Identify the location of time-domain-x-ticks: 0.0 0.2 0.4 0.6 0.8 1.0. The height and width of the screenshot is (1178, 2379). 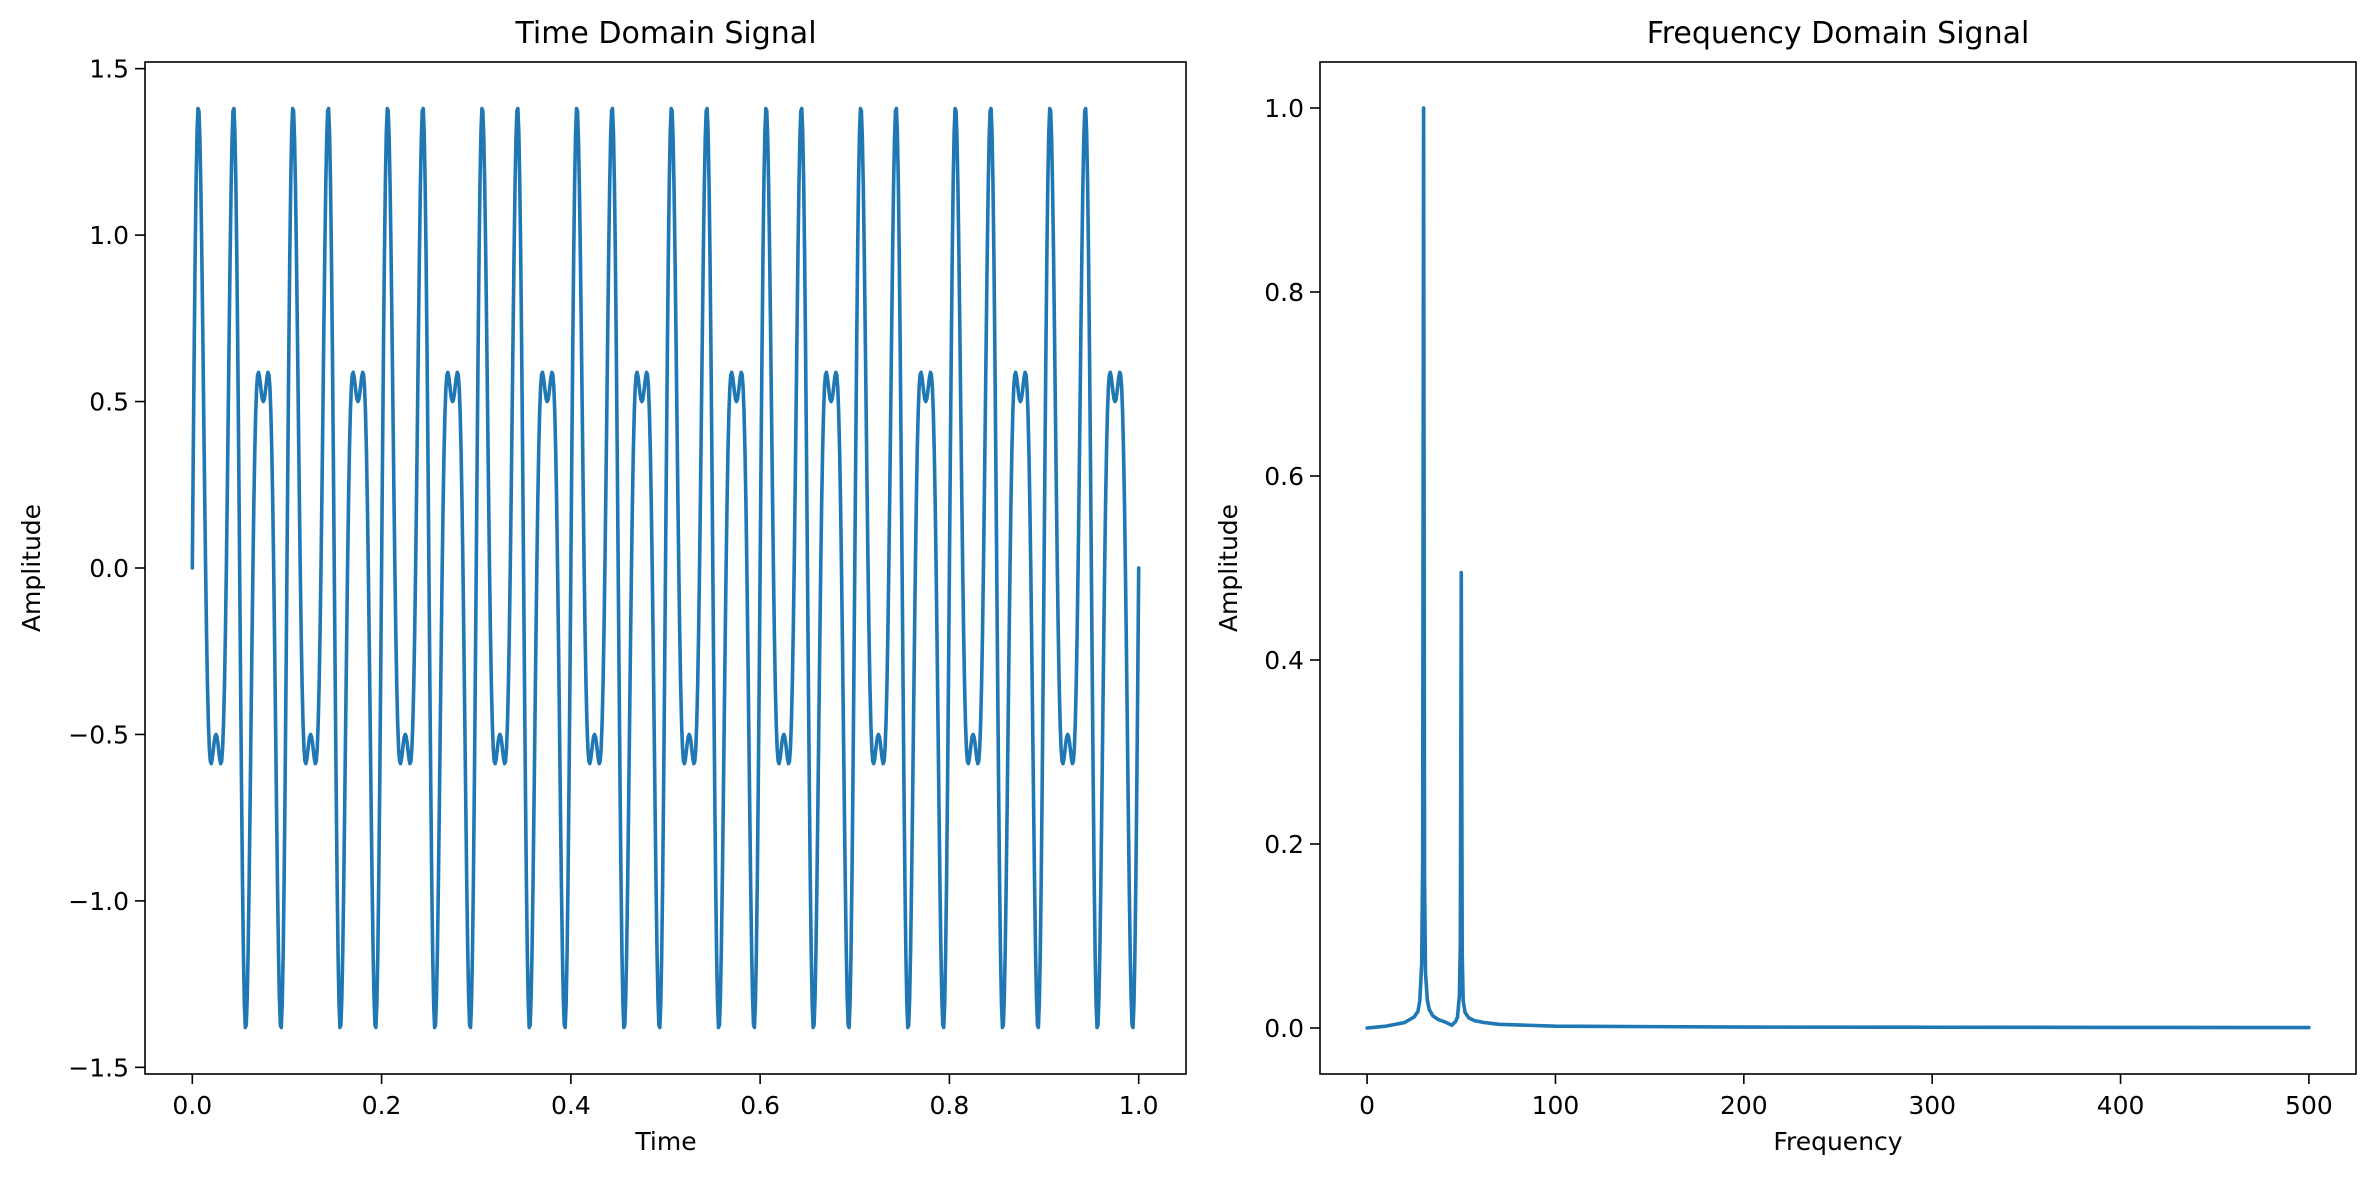
(665, 1097).